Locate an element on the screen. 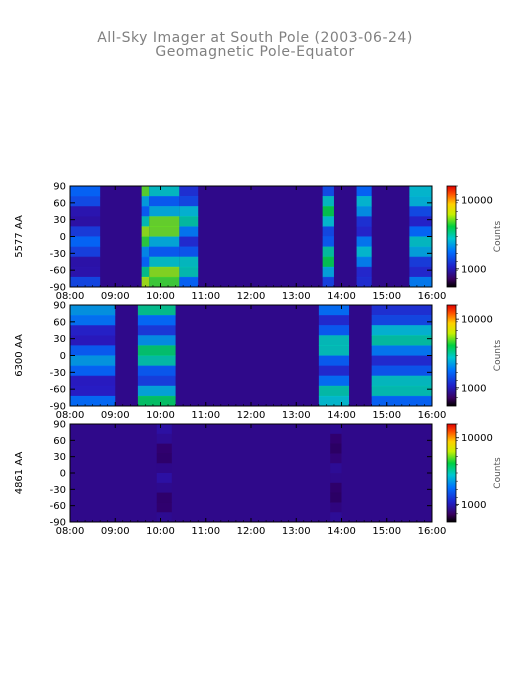 The image size is (510, 680). x-tick-label: 16:00 is located at coordinates (432, 531).